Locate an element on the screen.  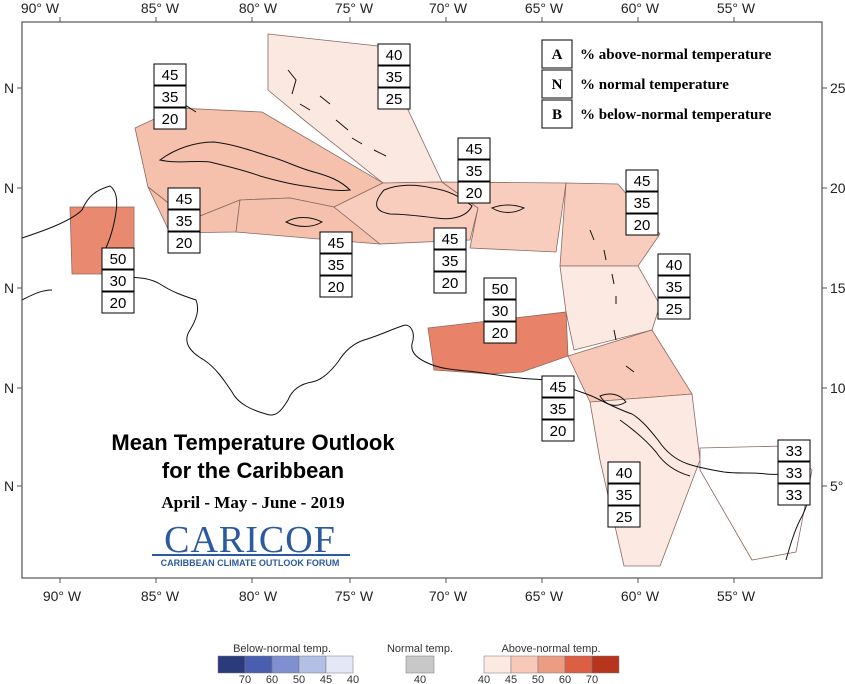
scale-tick-below: 50 is located at coordinates (299, 679).